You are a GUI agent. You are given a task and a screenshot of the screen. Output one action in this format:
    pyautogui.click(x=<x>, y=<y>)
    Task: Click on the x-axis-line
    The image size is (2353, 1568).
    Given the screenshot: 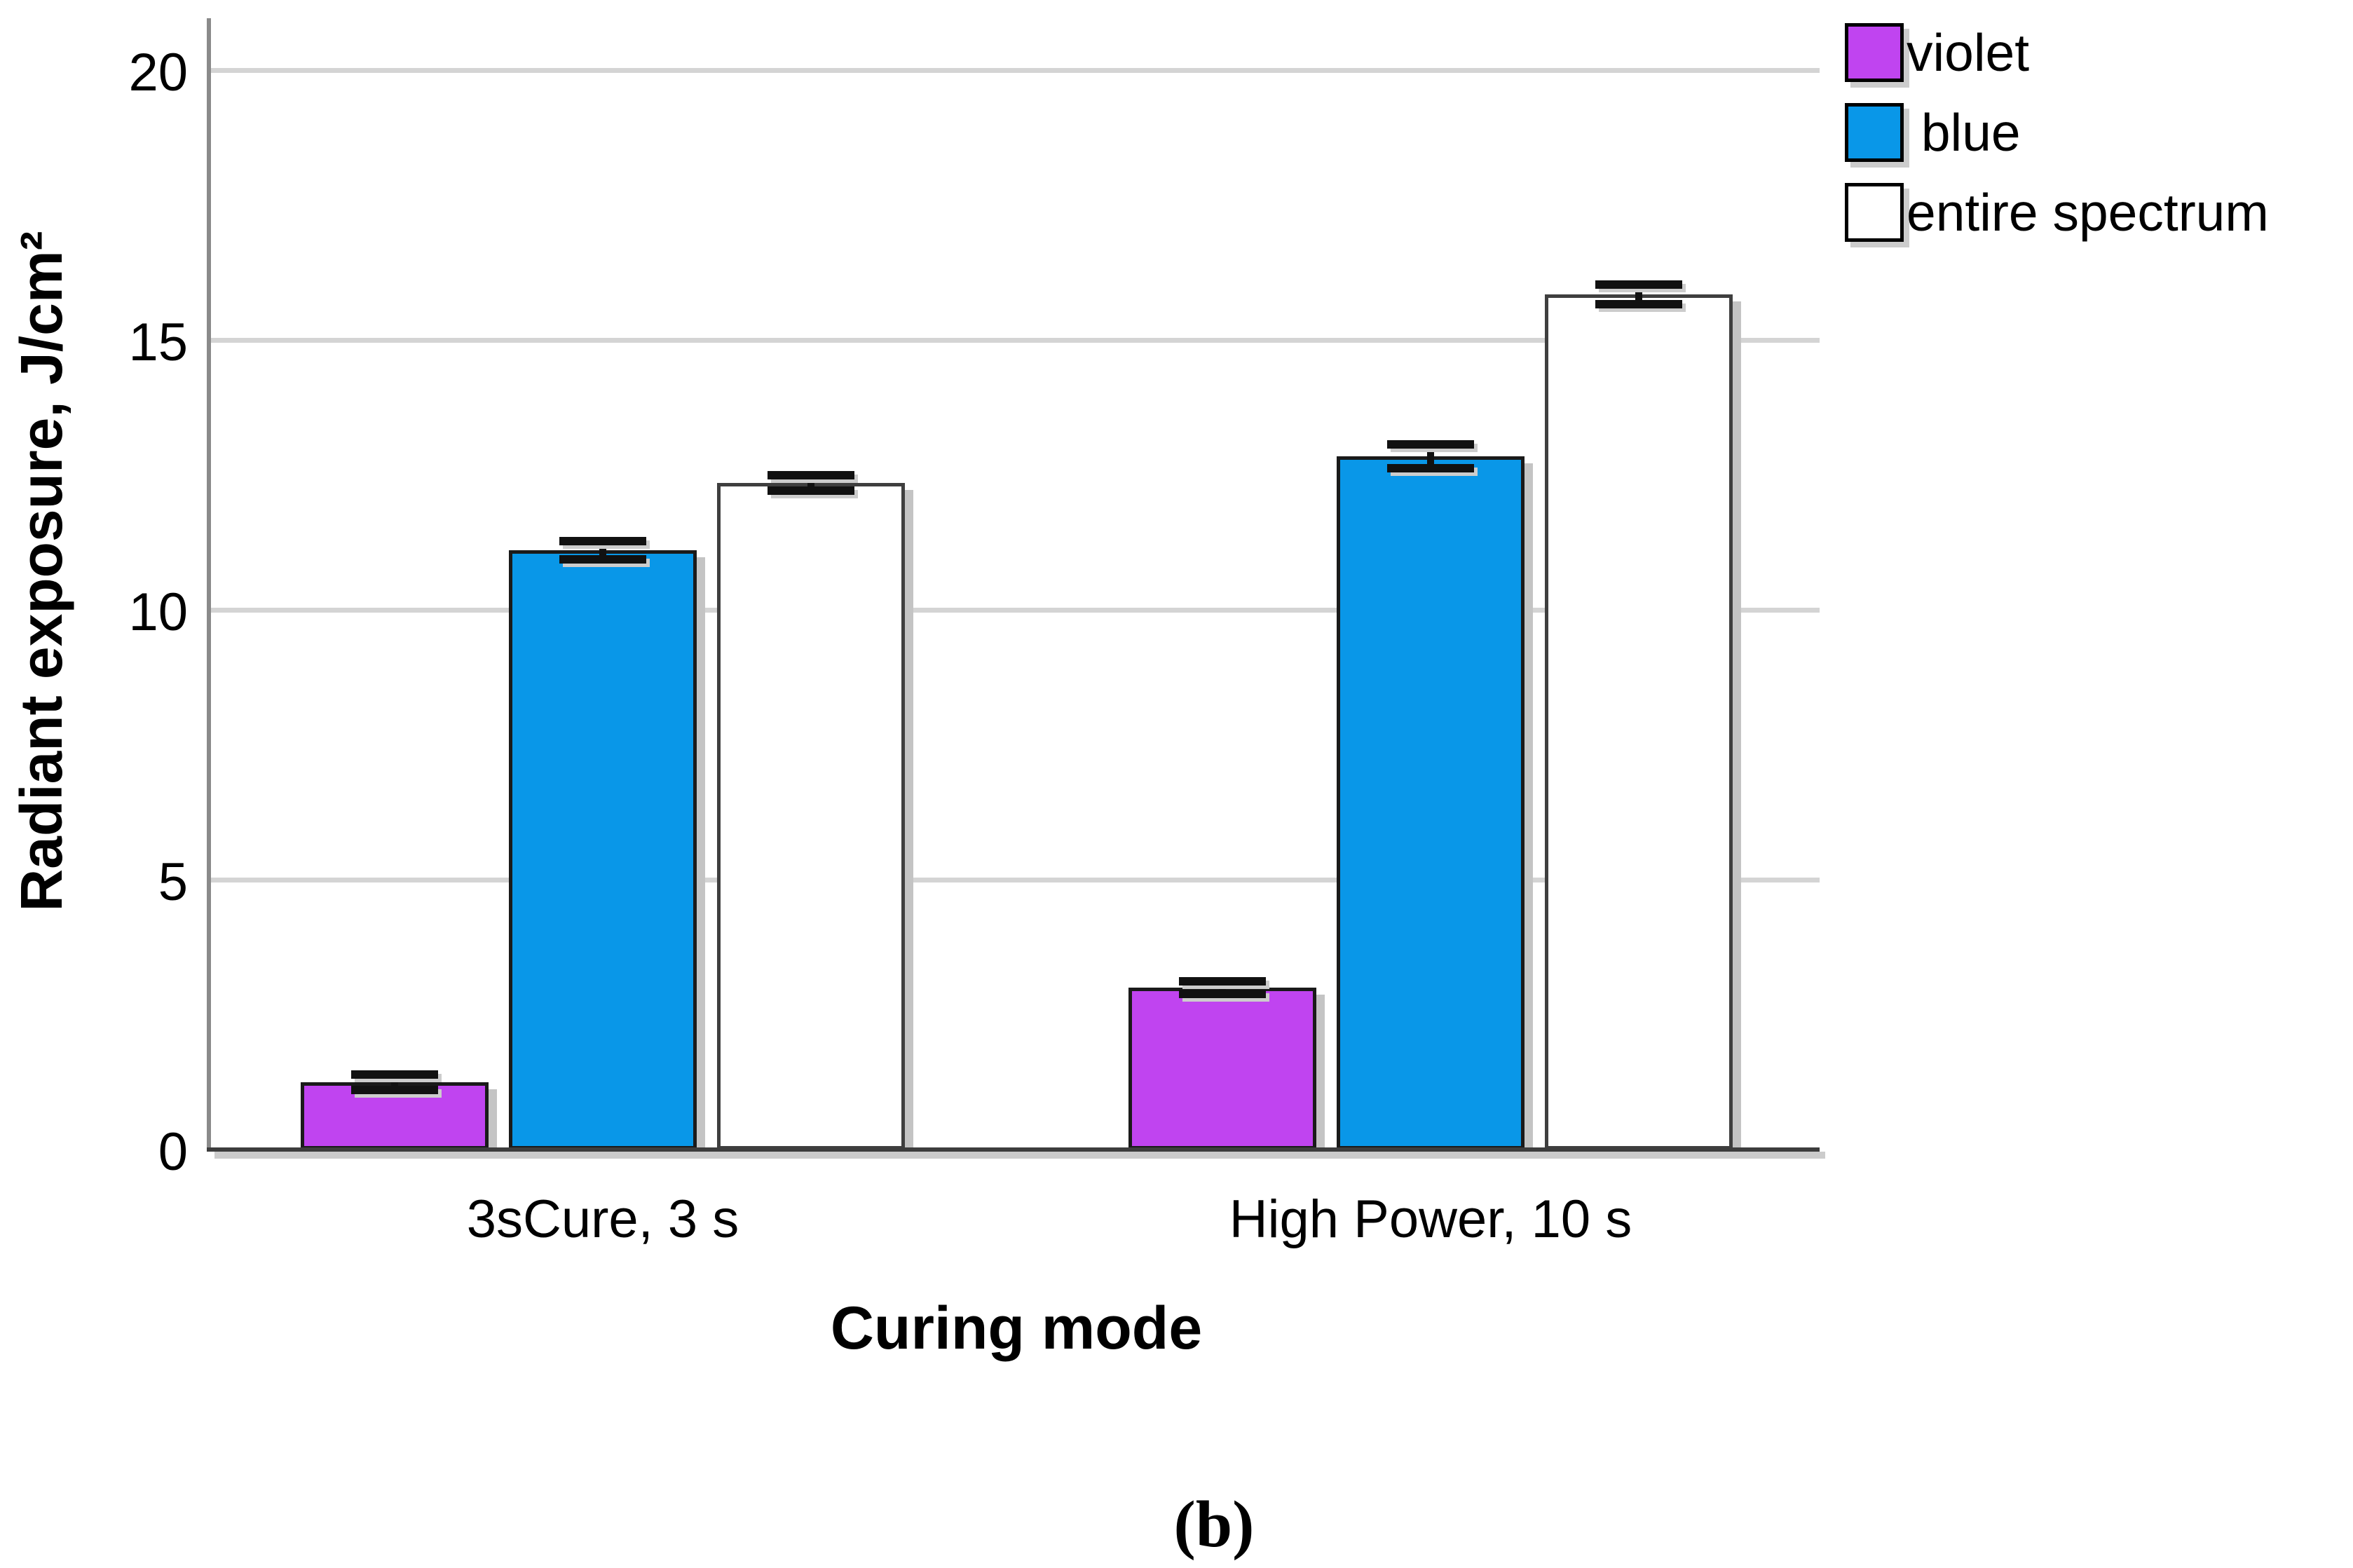 What is the action you would take?
    pyautogui.click(x=1013, y=1149)
    